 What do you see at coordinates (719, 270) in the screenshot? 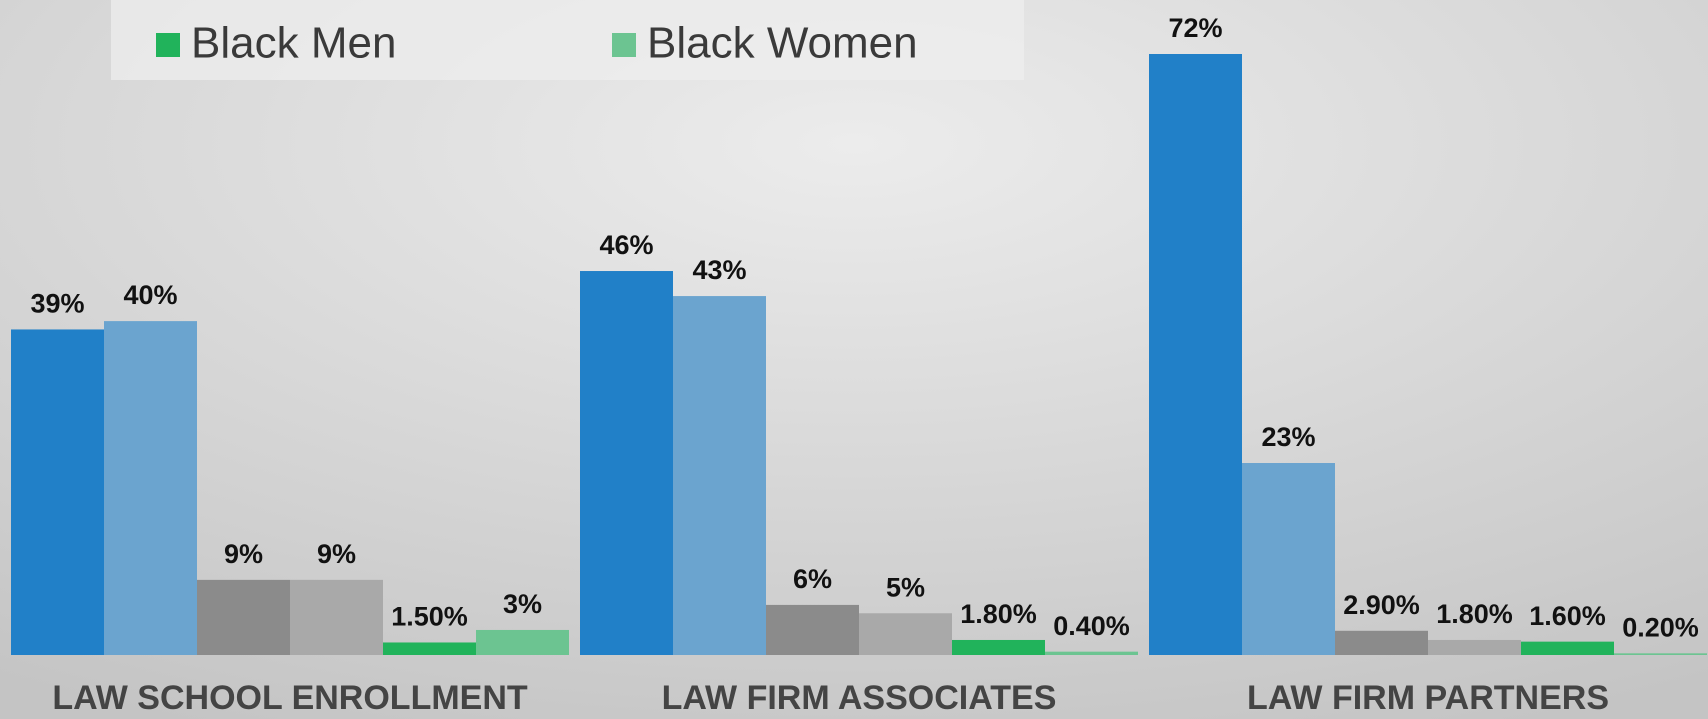
I see `value-label: 43%` at bounding box center [719, 270].